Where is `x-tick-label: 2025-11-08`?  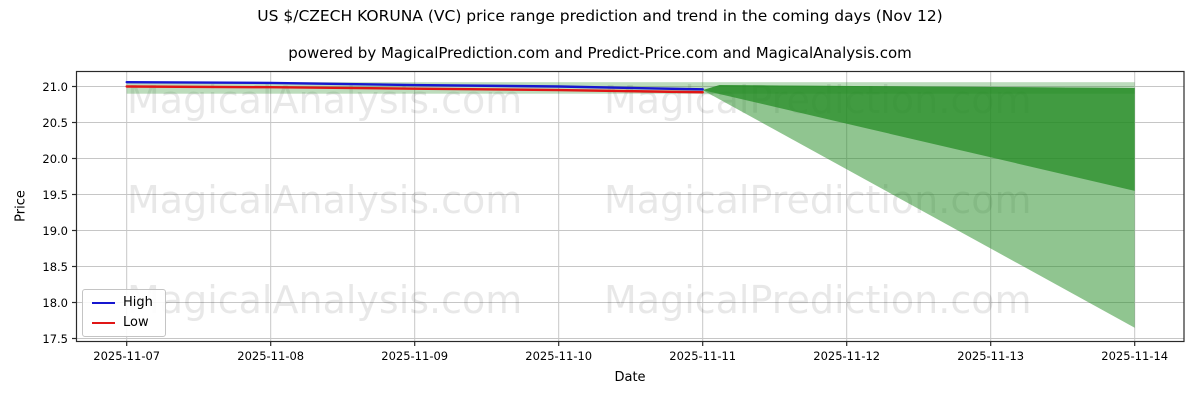 x-tick-label: 2025-11-08 is located at coordinates (271, 356).